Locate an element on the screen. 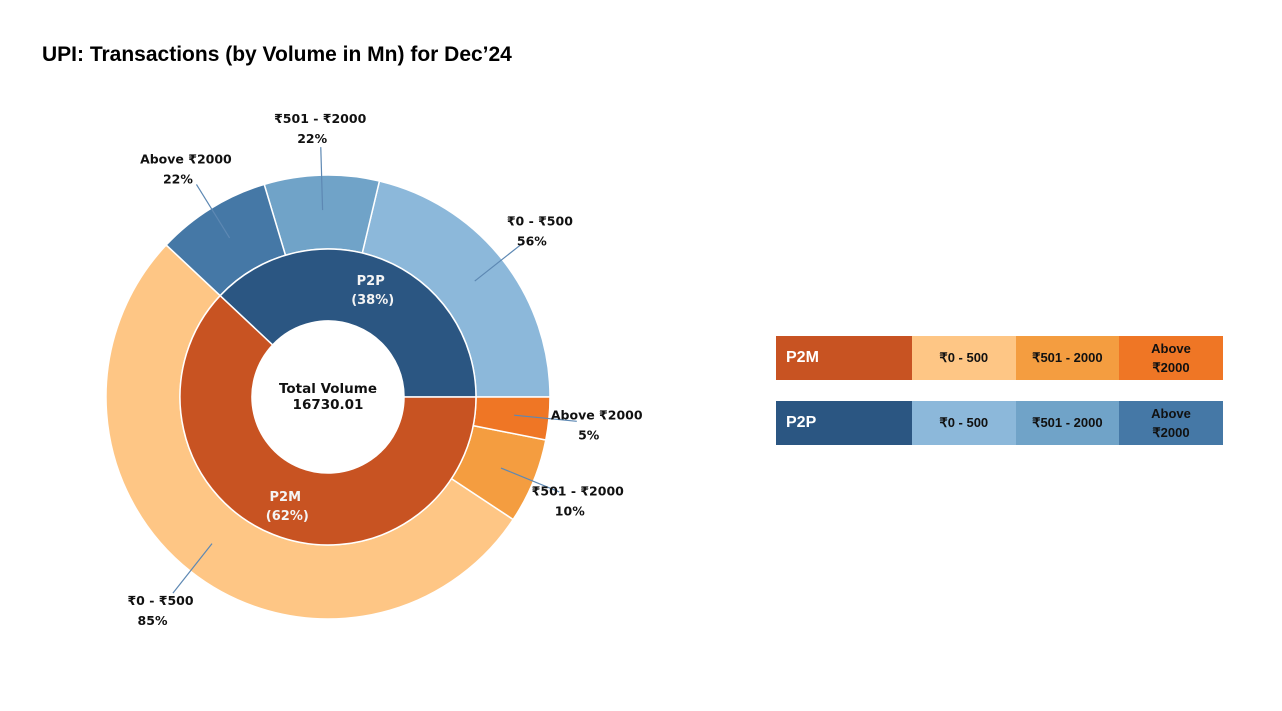  leader-line-p2m-501-2000 is located at coordinates (530, 480).